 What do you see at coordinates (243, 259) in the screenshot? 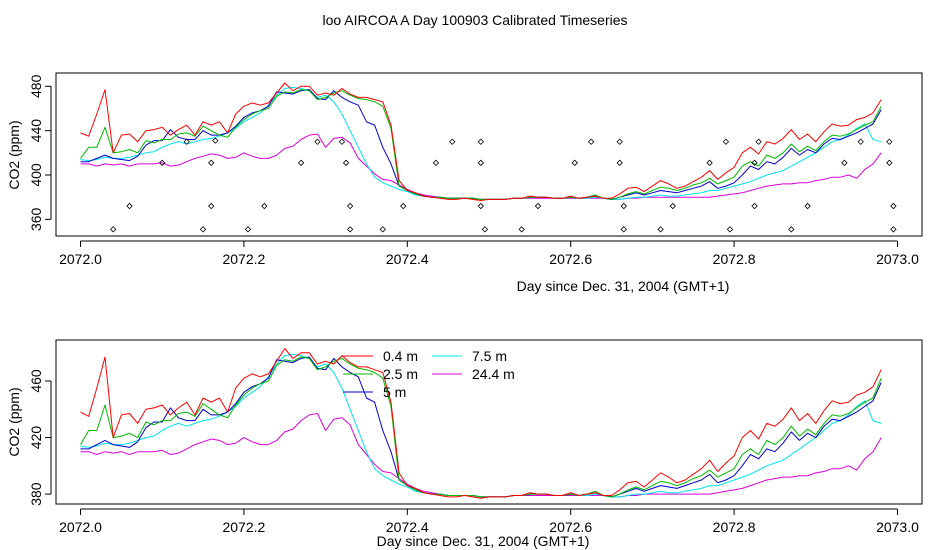
I see `top-panel-x-tick-label: 2072.2` at bounding box center [243, 259].